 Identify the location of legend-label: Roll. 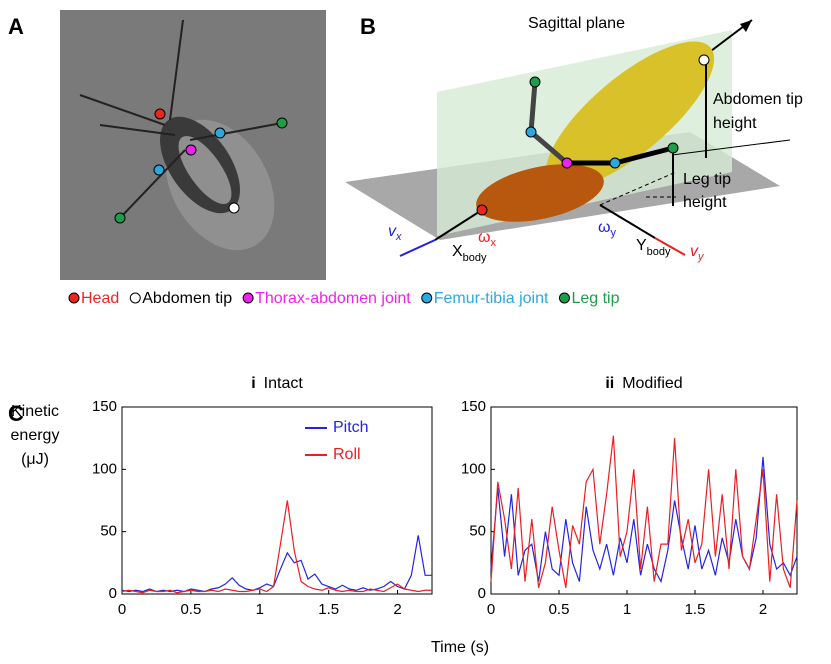
(347, 454).